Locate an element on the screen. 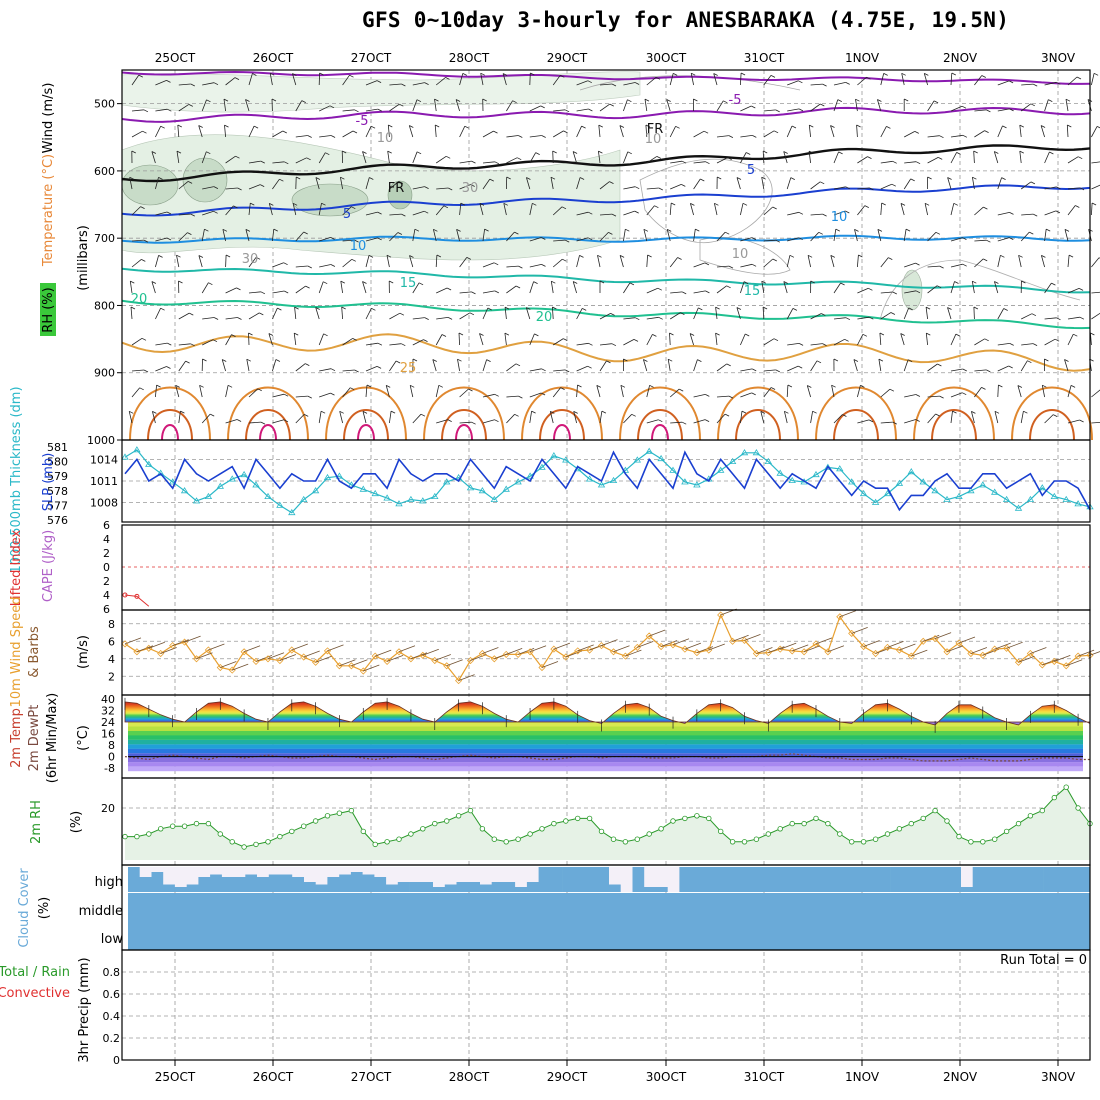 This screenshot has height=1100, width=1100. isotherm-label-11: 20 is located at coordinates (544, 317).